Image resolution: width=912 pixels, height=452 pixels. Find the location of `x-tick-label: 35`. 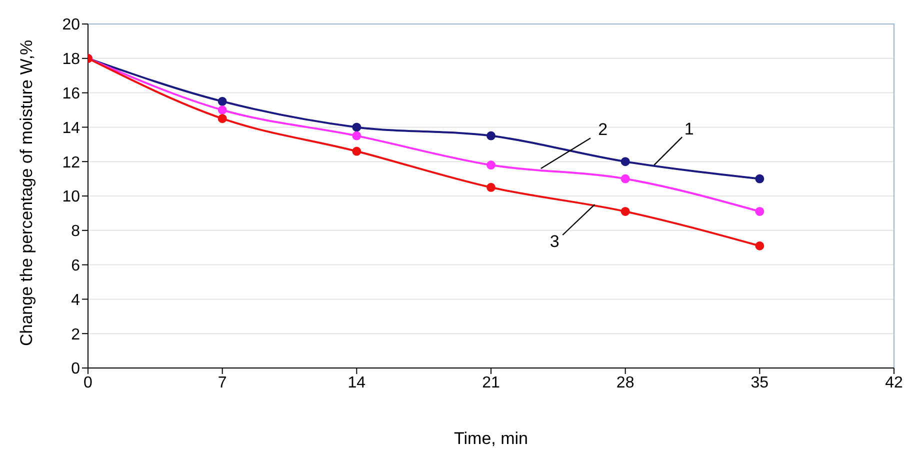

x-tick-label: 35 is located at coordinates (759, 383).